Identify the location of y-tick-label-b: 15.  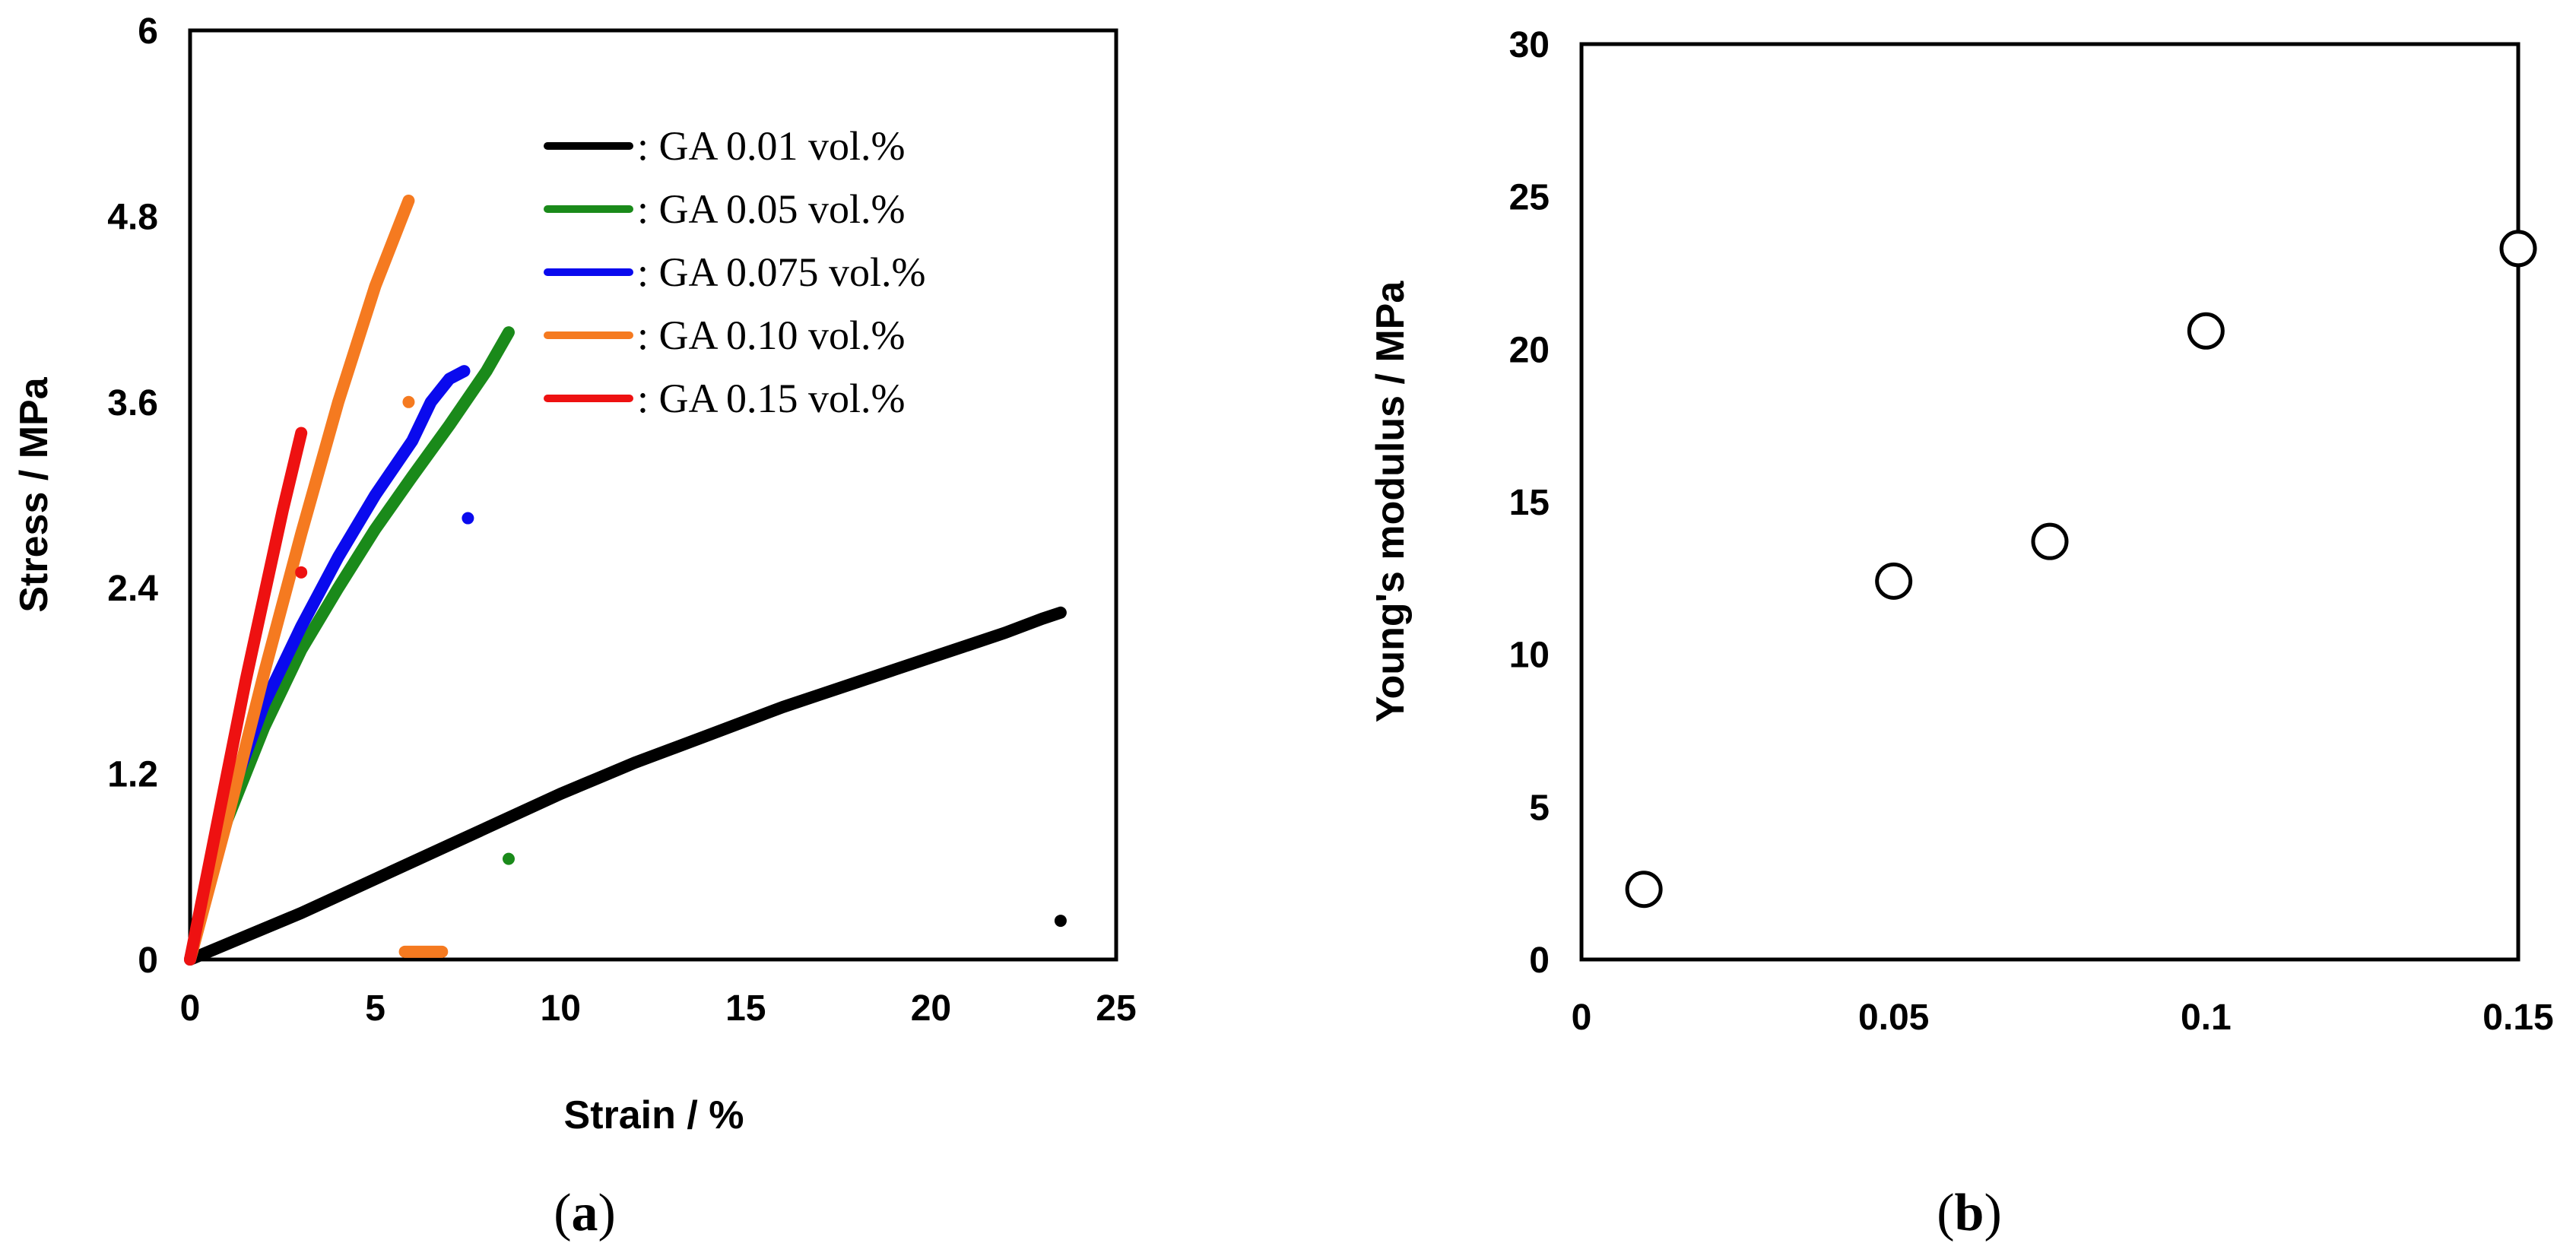
(1529, 503).